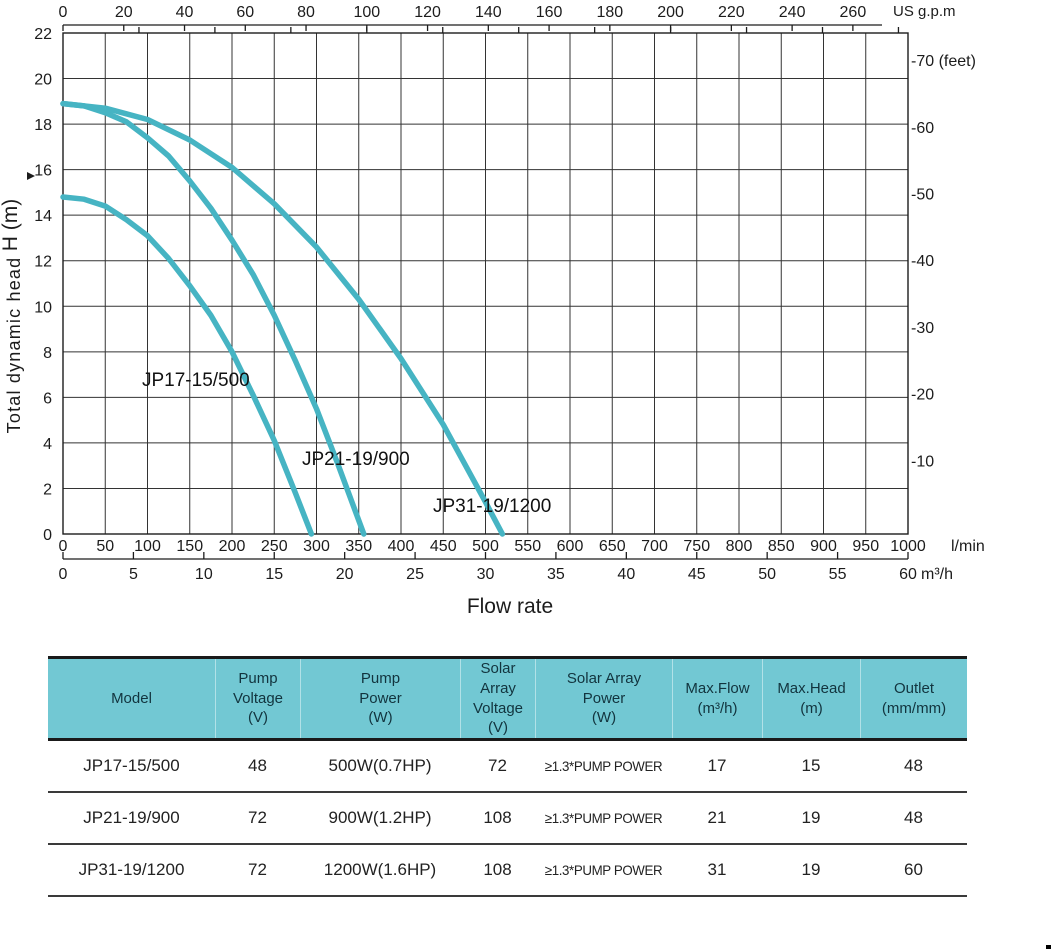 The image size is (1056, 951). Describe the element at coordinates (366, 12) in the screenshot. I see `gpm-tick-label: 100` at that location.